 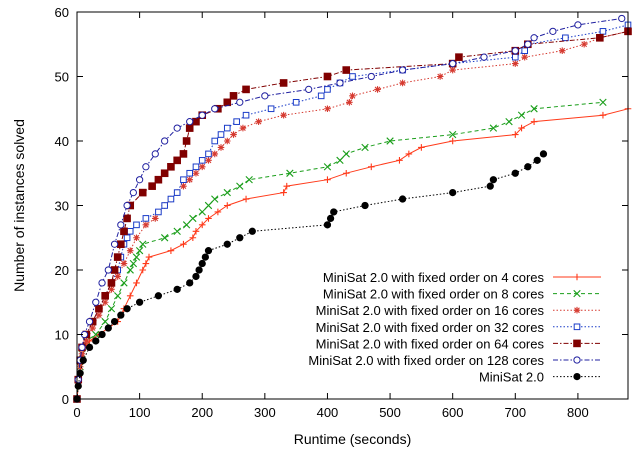 What do you see at coordinates (515, 412) in the screenshot?
I see `x-tick-label: 700` at bounding box center [515, 412].